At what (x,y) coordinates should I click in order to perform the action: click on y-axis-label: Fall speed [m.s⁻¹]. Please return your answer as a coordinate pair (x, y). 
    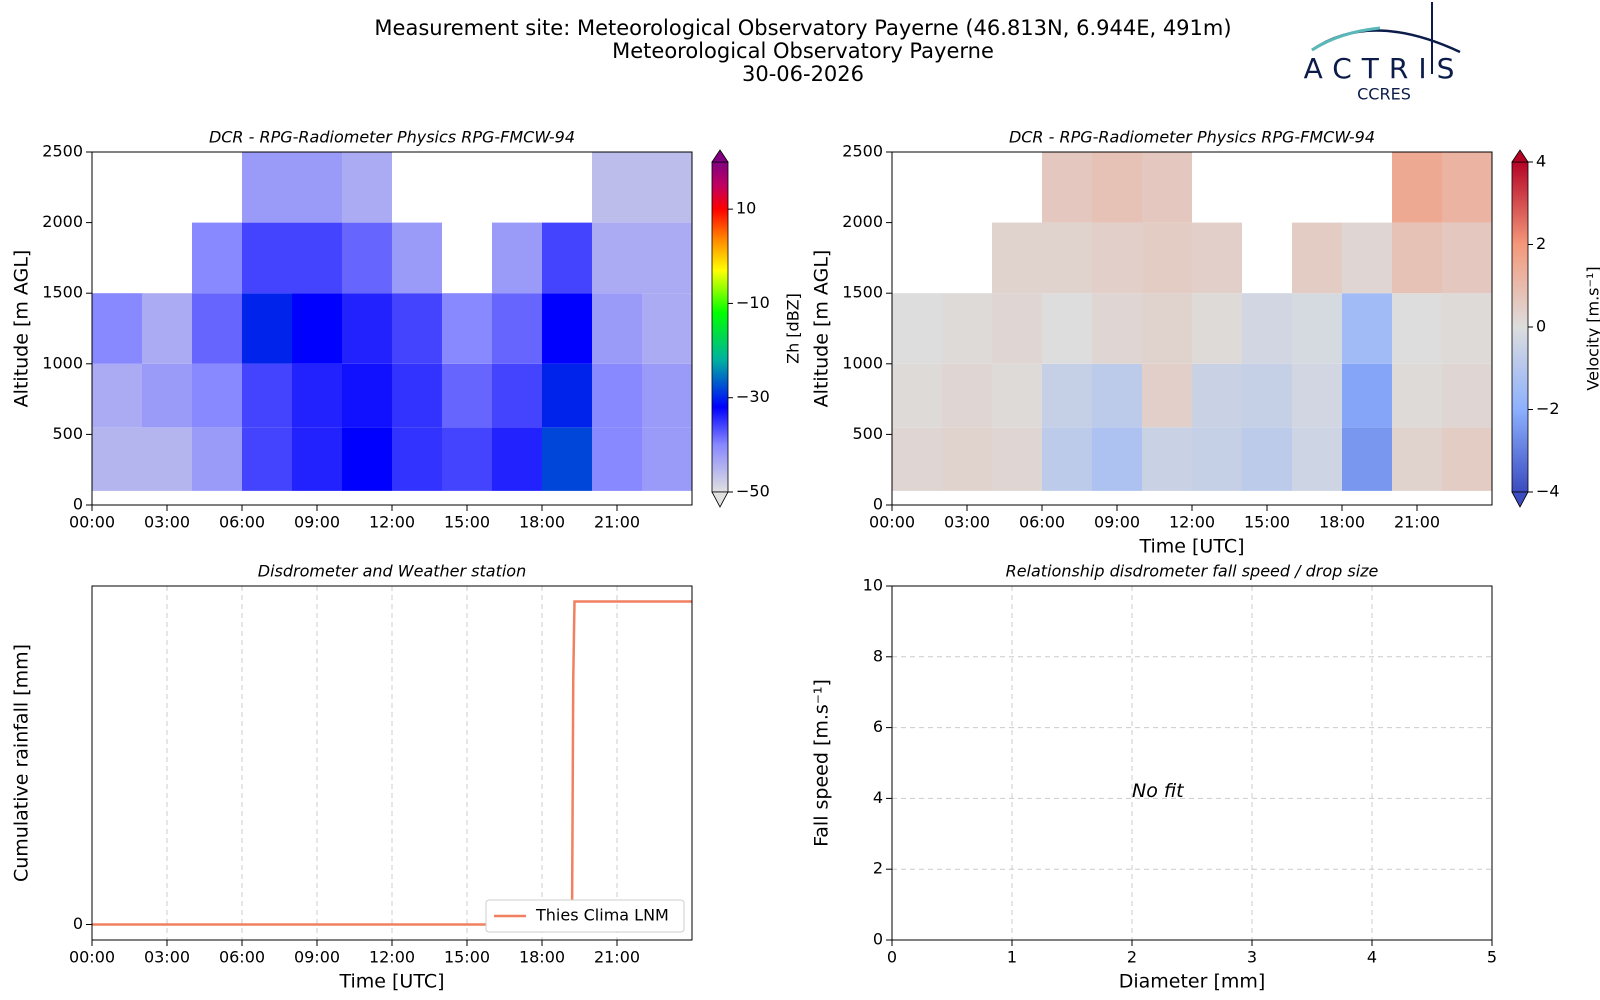
    Looking at the image, I should click on (822, 763).